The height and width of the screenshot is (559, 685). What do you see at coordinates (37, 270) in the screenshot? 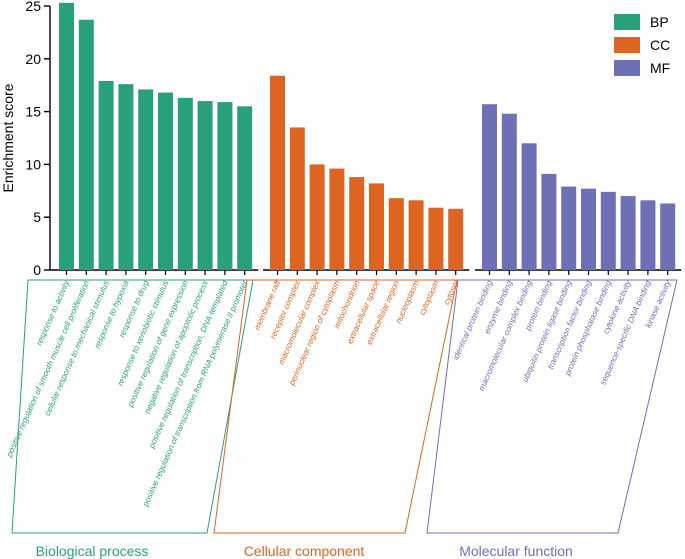
I see `y-tick-label: 0` at bounding box center [37, 270].